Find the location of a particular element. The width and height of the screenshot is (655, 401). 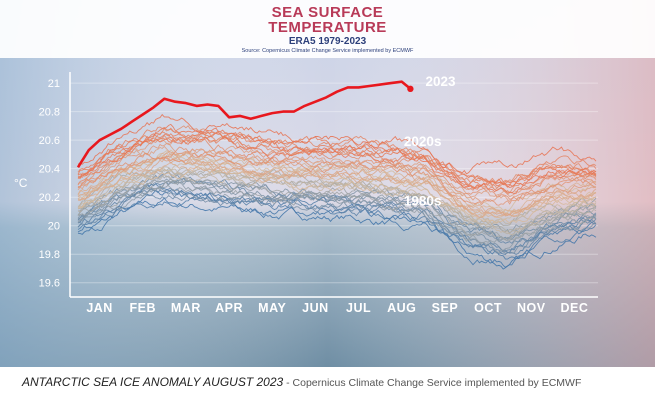

chart-subtitle: ERA5 1979-2023 is located at coordinates (327, 41).